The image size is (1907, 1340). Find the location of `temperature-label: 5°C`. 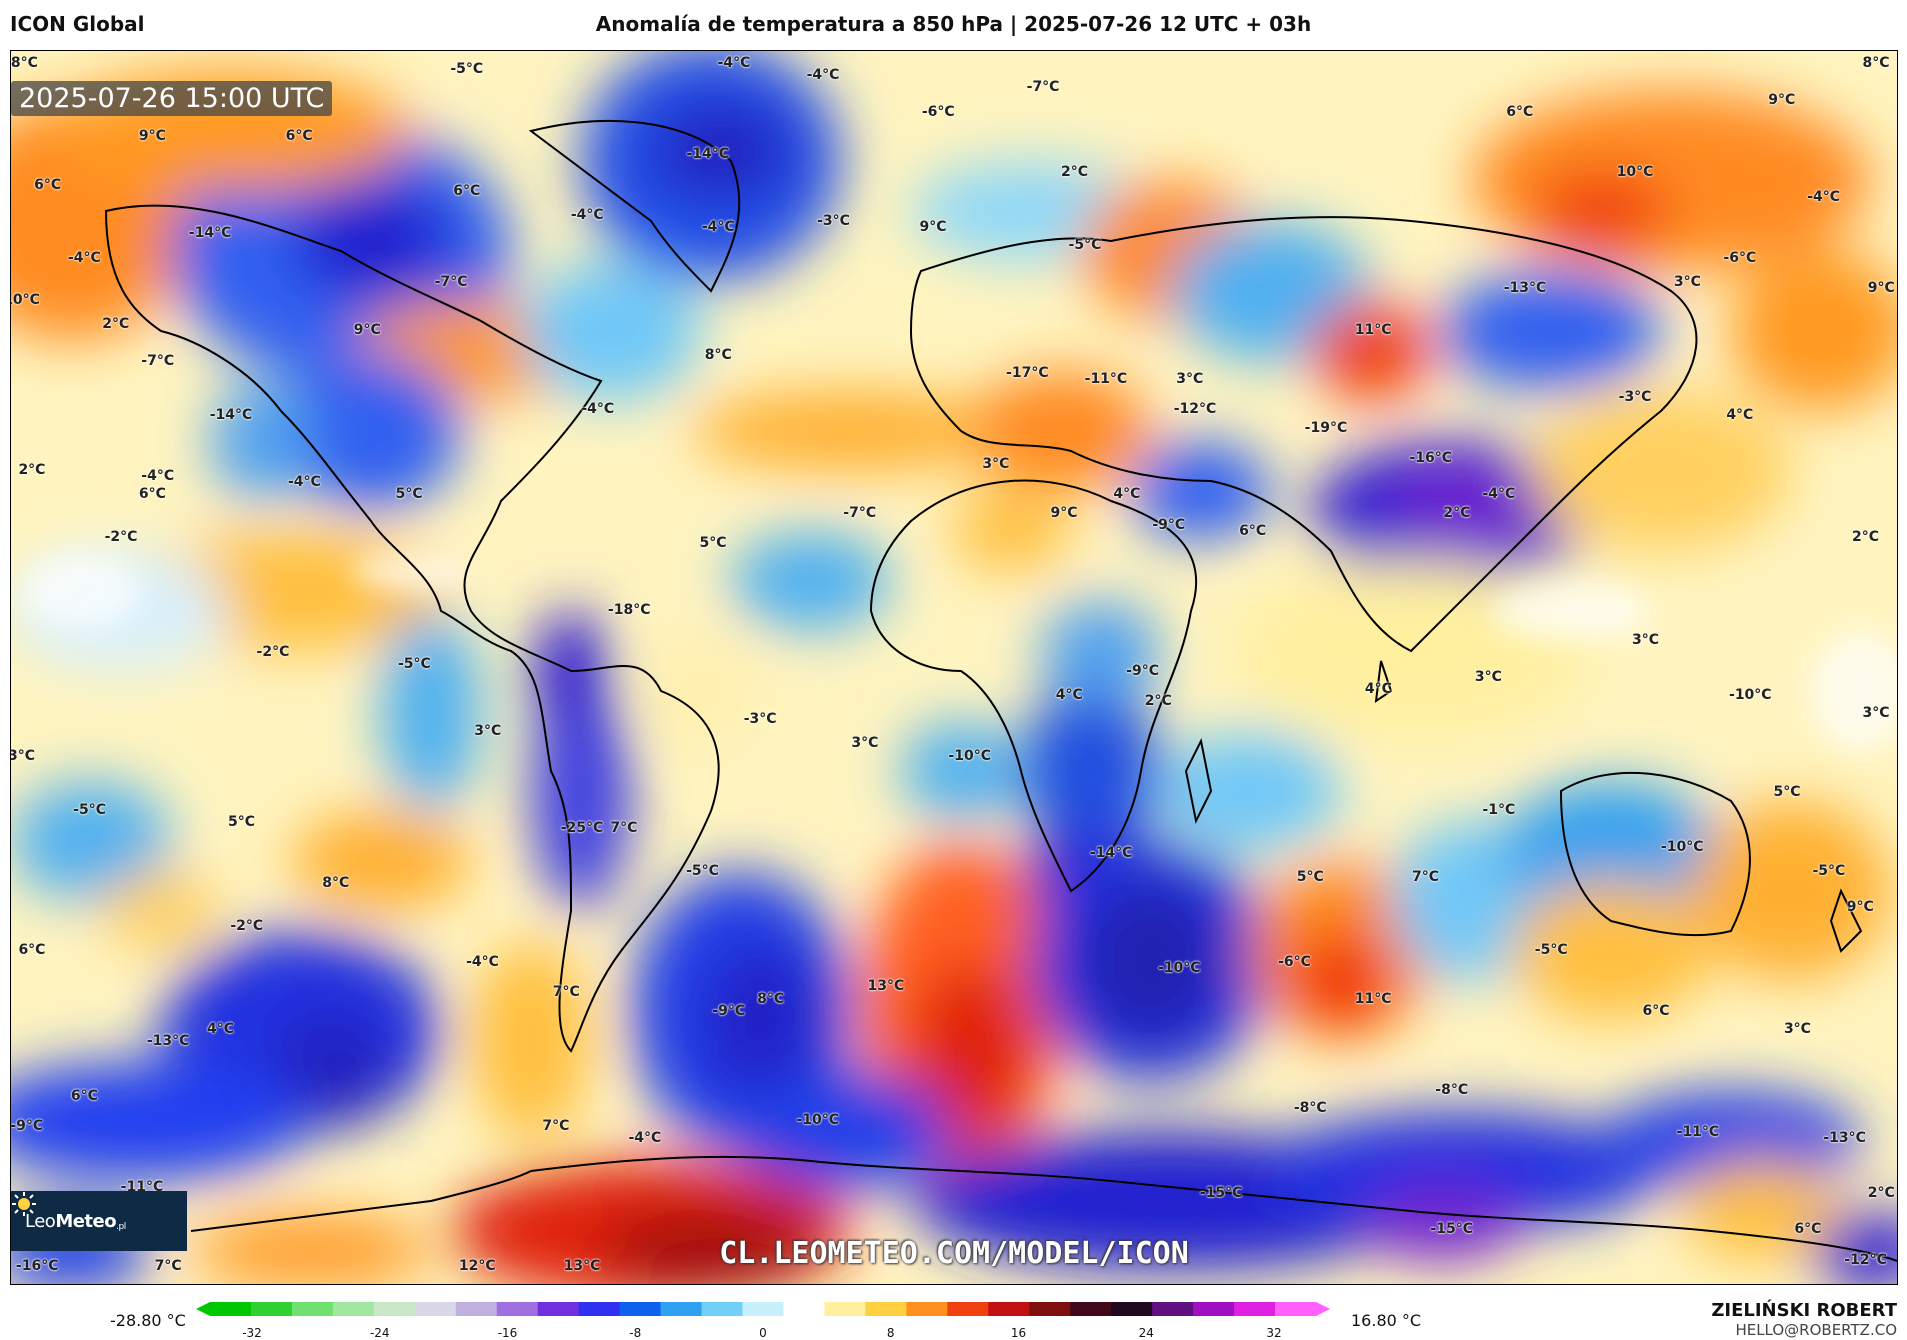

temperature-label: 5°C is located at coordinates (713, 542).